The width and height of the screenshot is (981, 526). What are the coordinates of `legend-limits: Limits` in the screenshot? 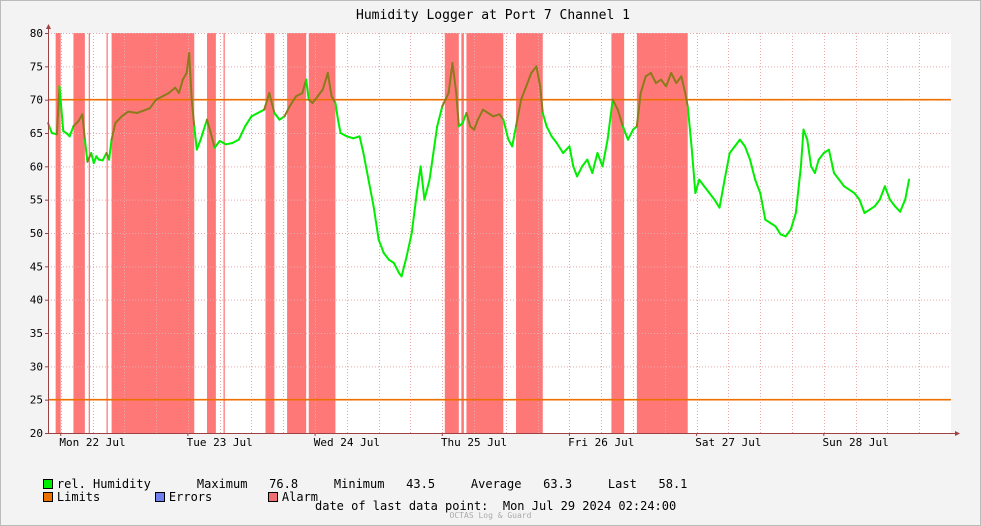 It's located at (57, 497).